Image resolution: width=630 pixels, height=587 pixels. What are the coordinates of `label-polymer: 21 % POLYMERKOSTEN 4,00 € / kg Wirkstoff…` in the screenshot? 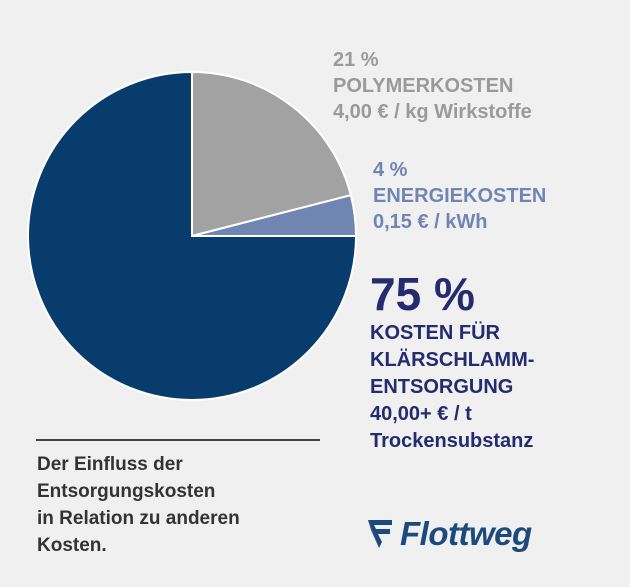 It's located at (432, 86).